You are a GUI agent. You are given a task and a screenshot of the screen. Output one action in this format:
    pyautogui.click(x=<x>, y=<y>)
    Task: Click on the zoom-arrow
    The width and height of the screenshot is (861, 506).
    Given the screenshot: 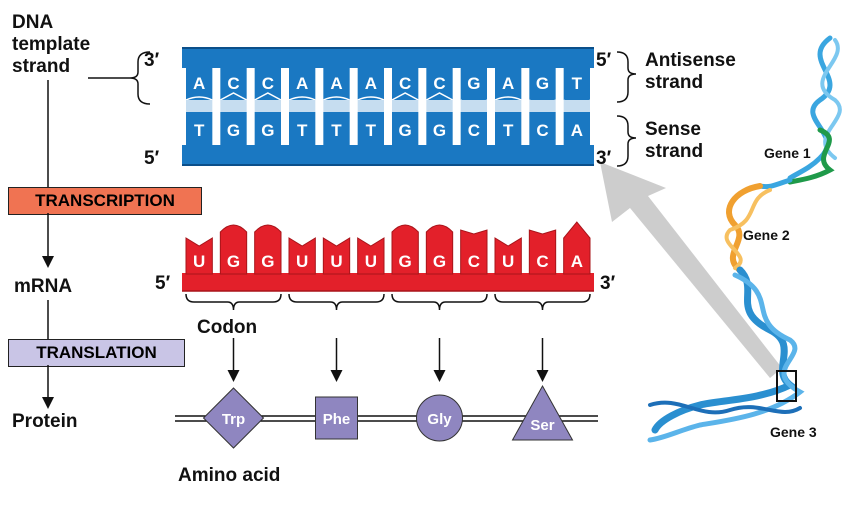 What is the action you would take?
    pyautogui.click(x=691, y=270)
    